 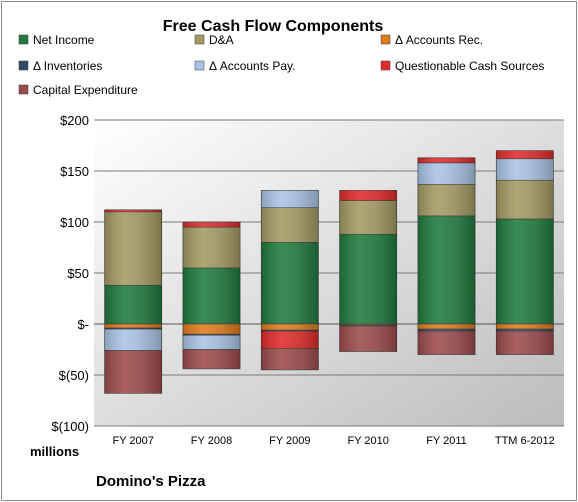 What do you see at coordinates (439, 40) in the screenshot?
I see `legend-label-accounts-rec: Δ Accounts Rec.` at bounding box center [439, 40].